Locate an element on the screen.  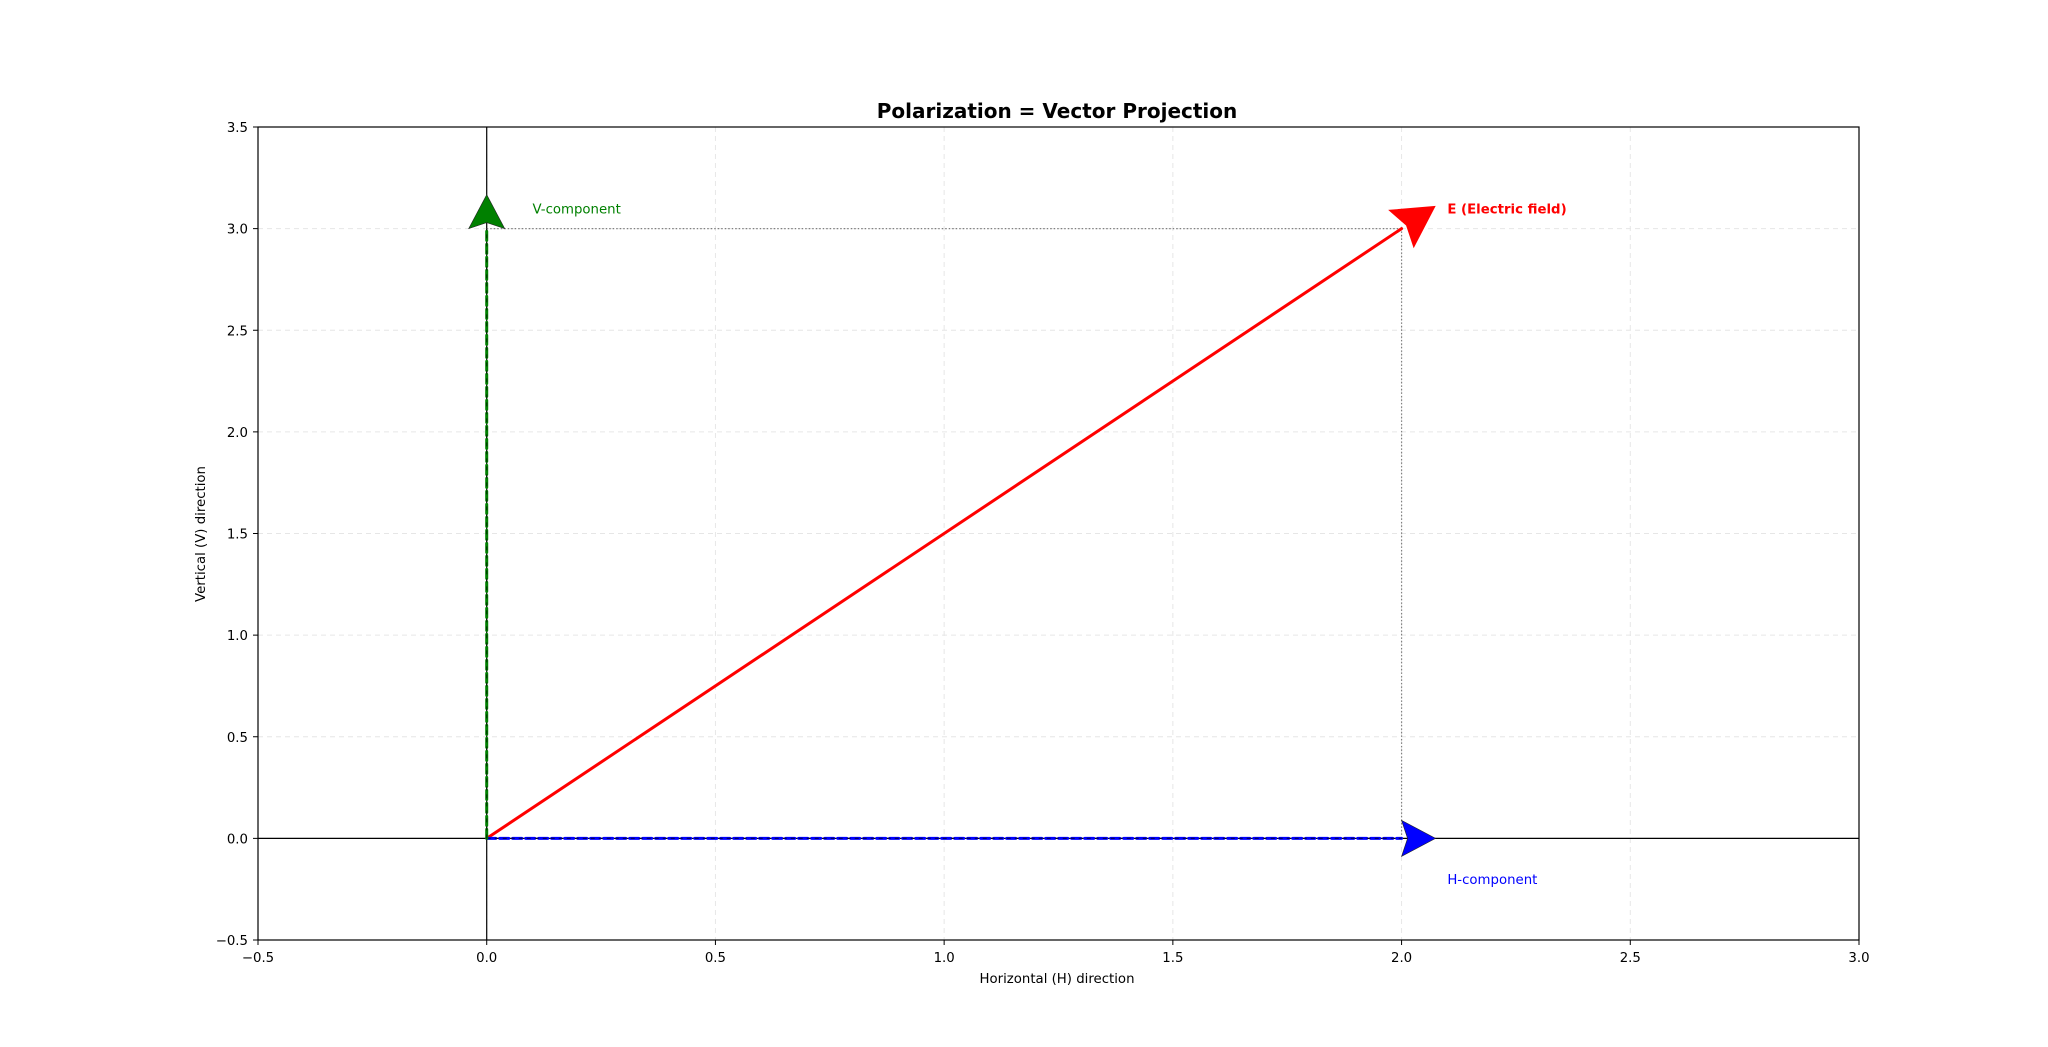
x-axis-label: Horizontal (H) direction is located at coordinates (1057, 979).